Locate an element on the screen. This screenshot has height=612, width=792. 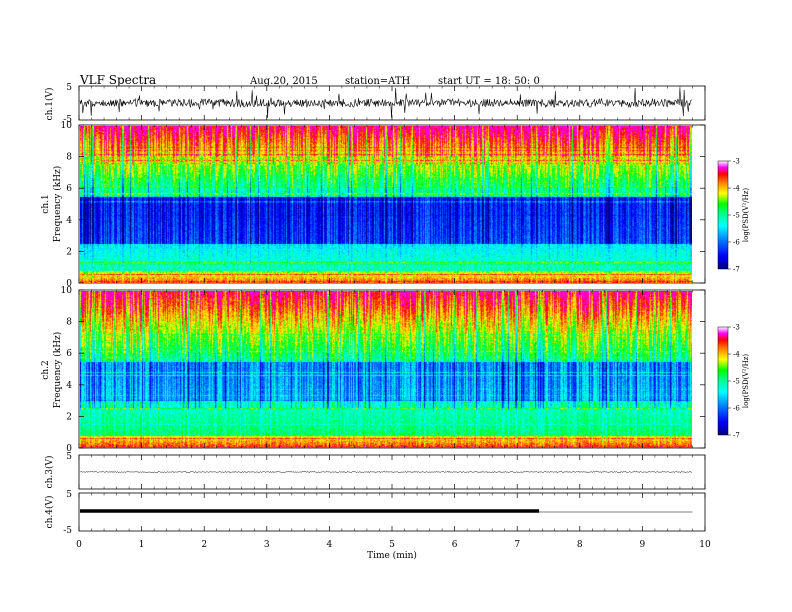
ch4-waveform-panel: ch.4(V) 5 -5 is located at coordinates (375, 513).